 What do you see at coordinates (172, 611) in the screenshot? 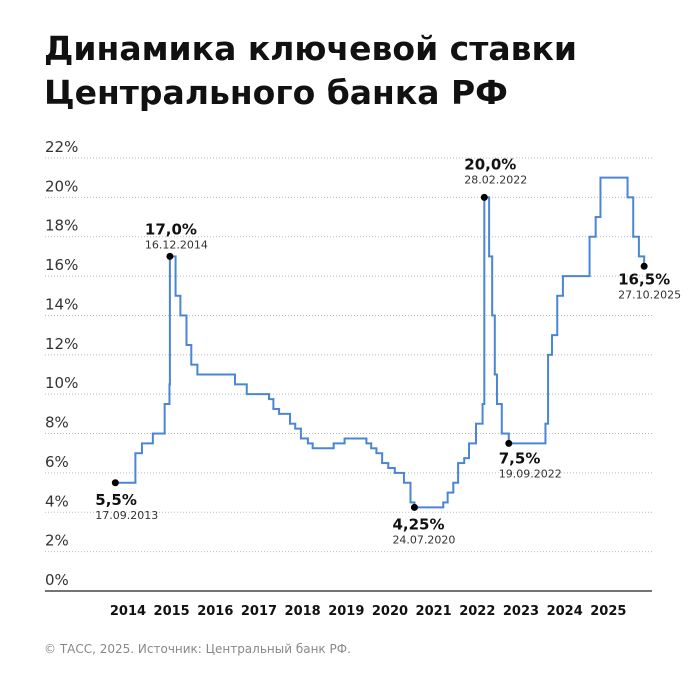
I see `x-tick-label: 2015` at bounding box center [172, 611].